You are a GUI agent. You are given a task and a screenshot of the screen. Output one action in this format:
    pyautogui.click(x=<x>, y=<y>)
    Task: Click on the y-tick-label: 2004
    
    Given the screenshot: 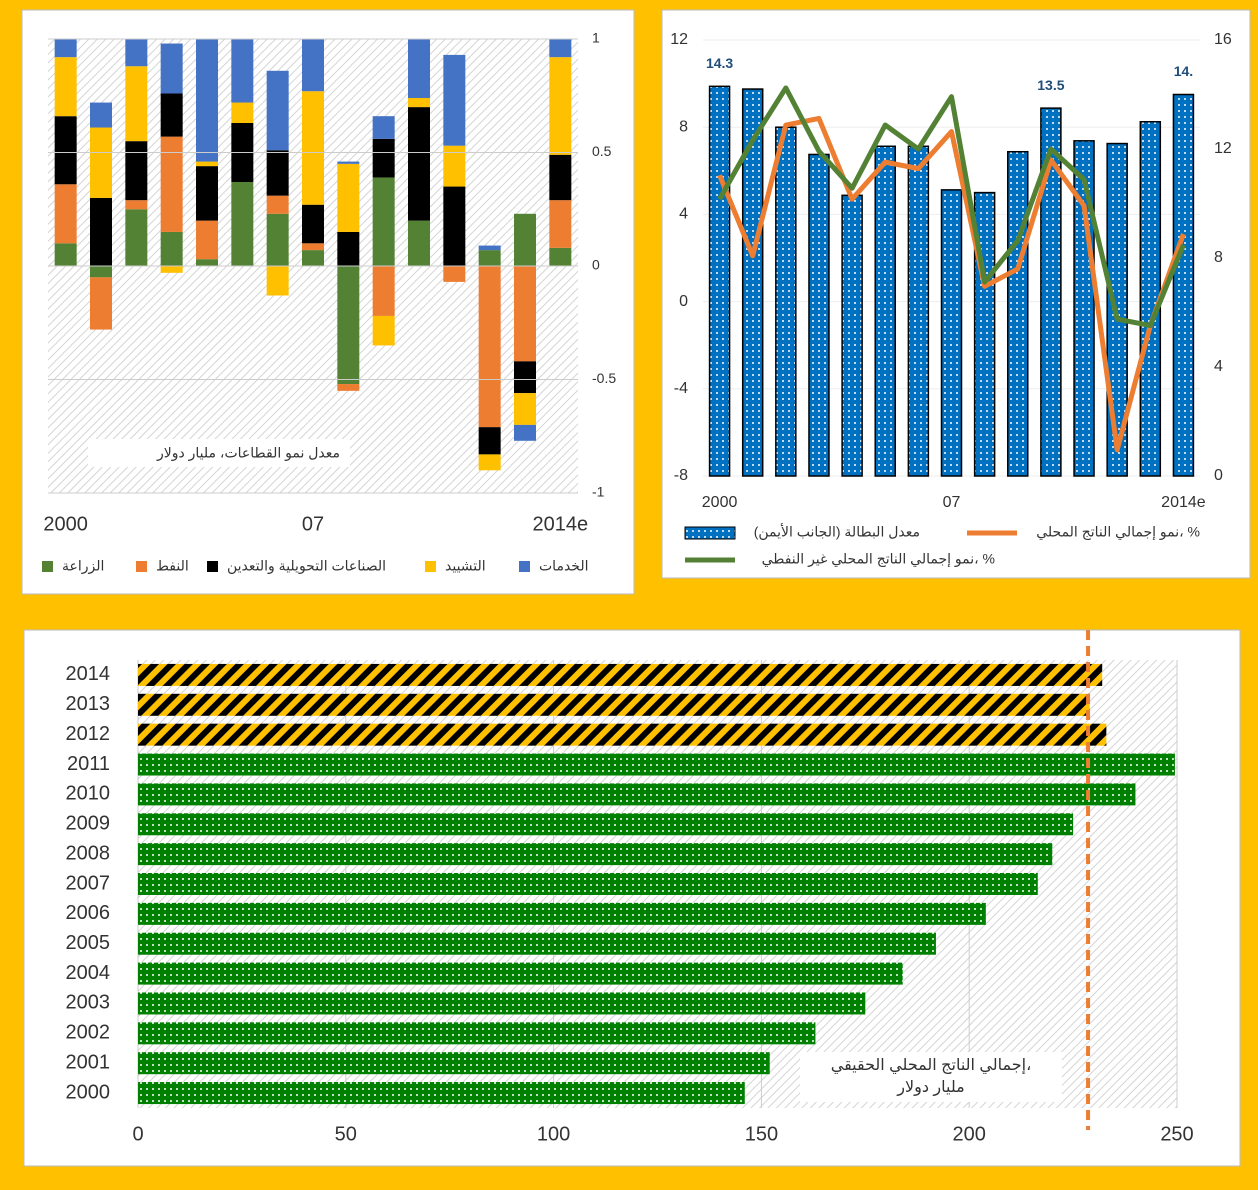 What is the action you would take?
    pyautogui.click(x=88, y=973)
    